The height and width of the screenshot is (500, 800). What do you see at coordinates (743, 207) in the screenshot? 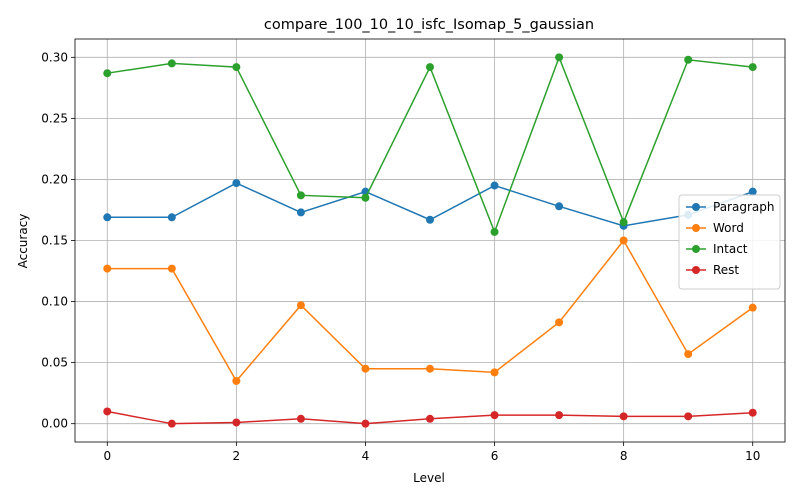
I see `legend-label: Paragraph` at bounding box center [743, 207].